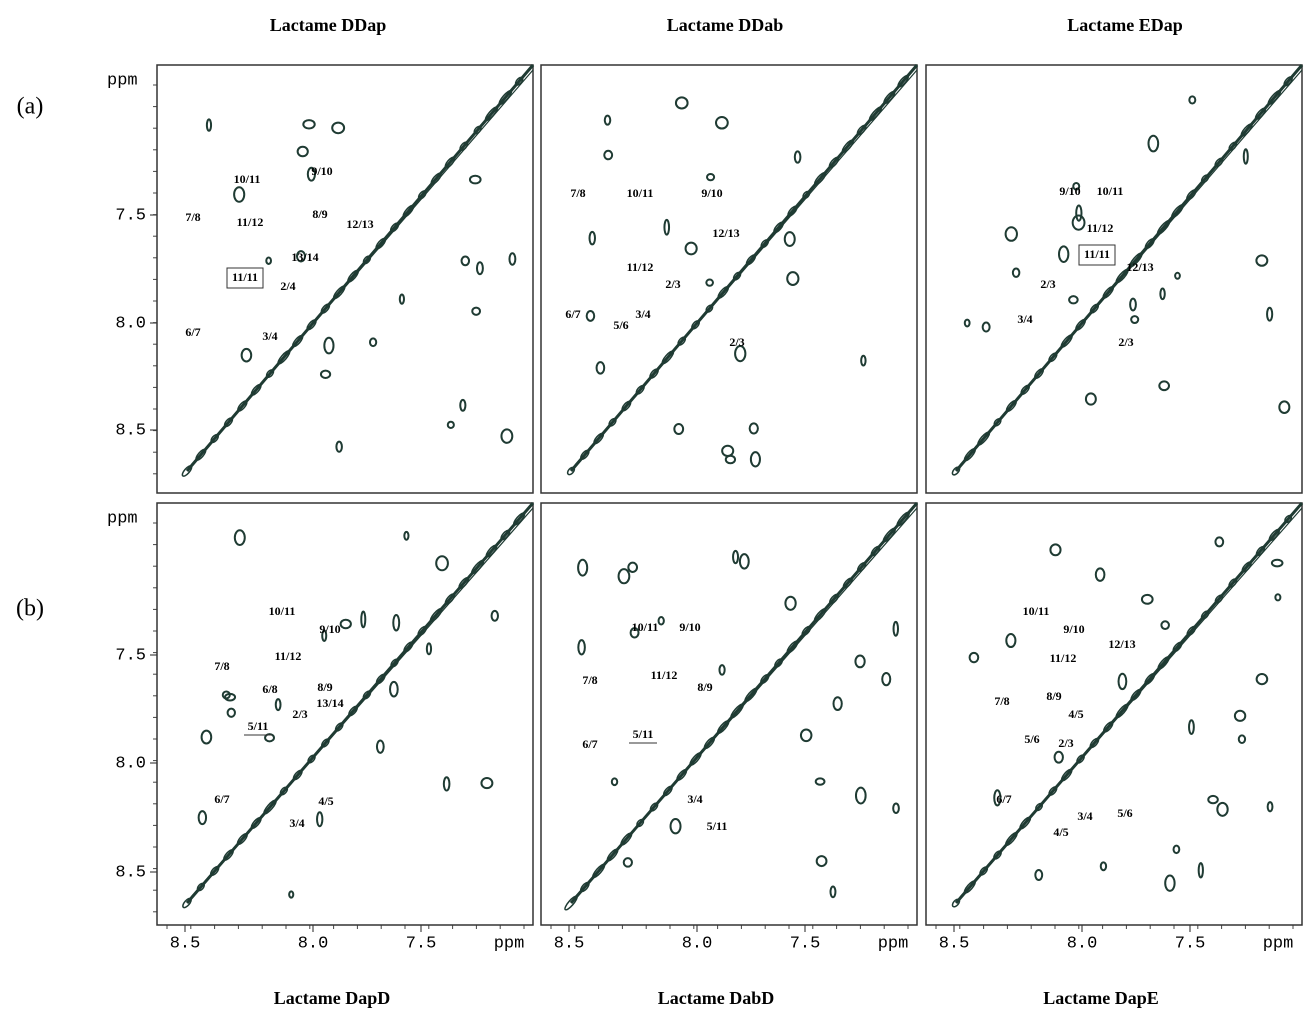  What do you see at coordinates (130, 872) in the screenshot?
I see `y-tick-label: 8.5` at bounding box center [130, 872].